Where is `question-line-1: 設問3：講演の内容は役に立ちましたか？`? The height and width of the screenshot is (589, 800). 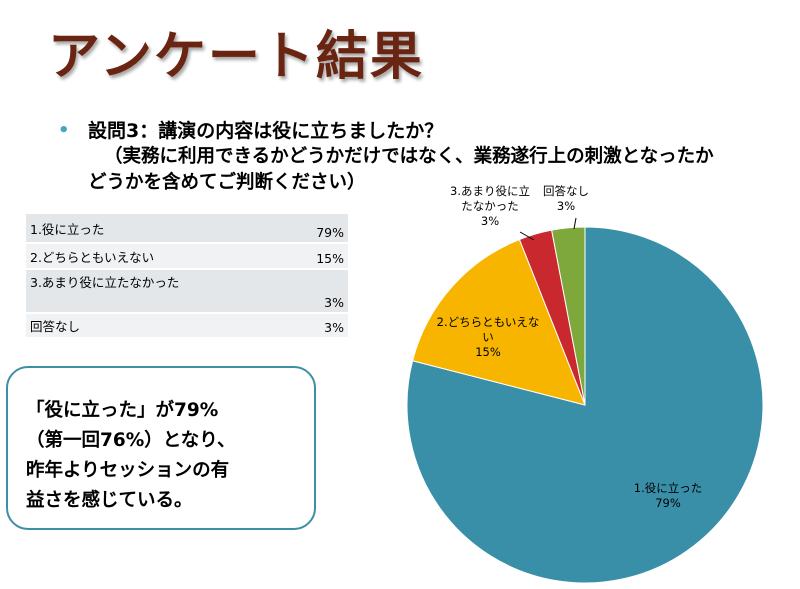
question-line-1: 設問3：講演の内容は役に立ちましたか？ is located at coordinates (266, 131).